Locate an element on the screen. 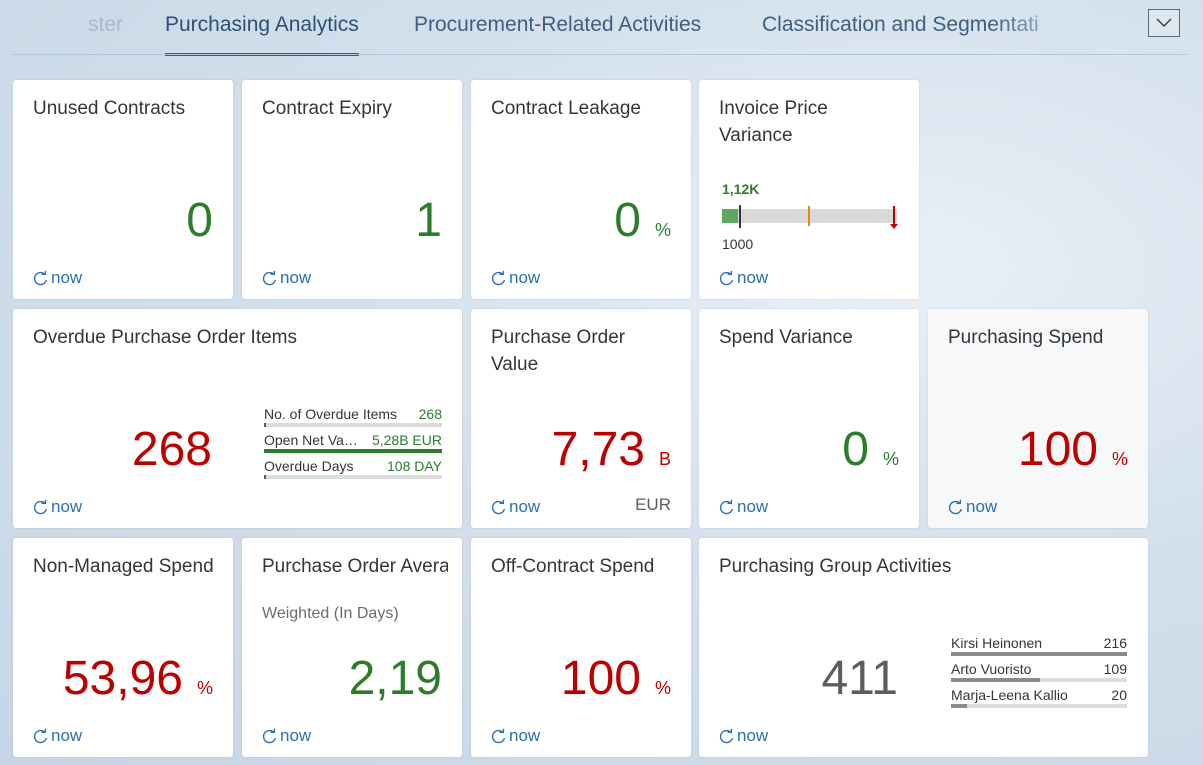  kpi-value: 0 is located at coordinates (199, 221).